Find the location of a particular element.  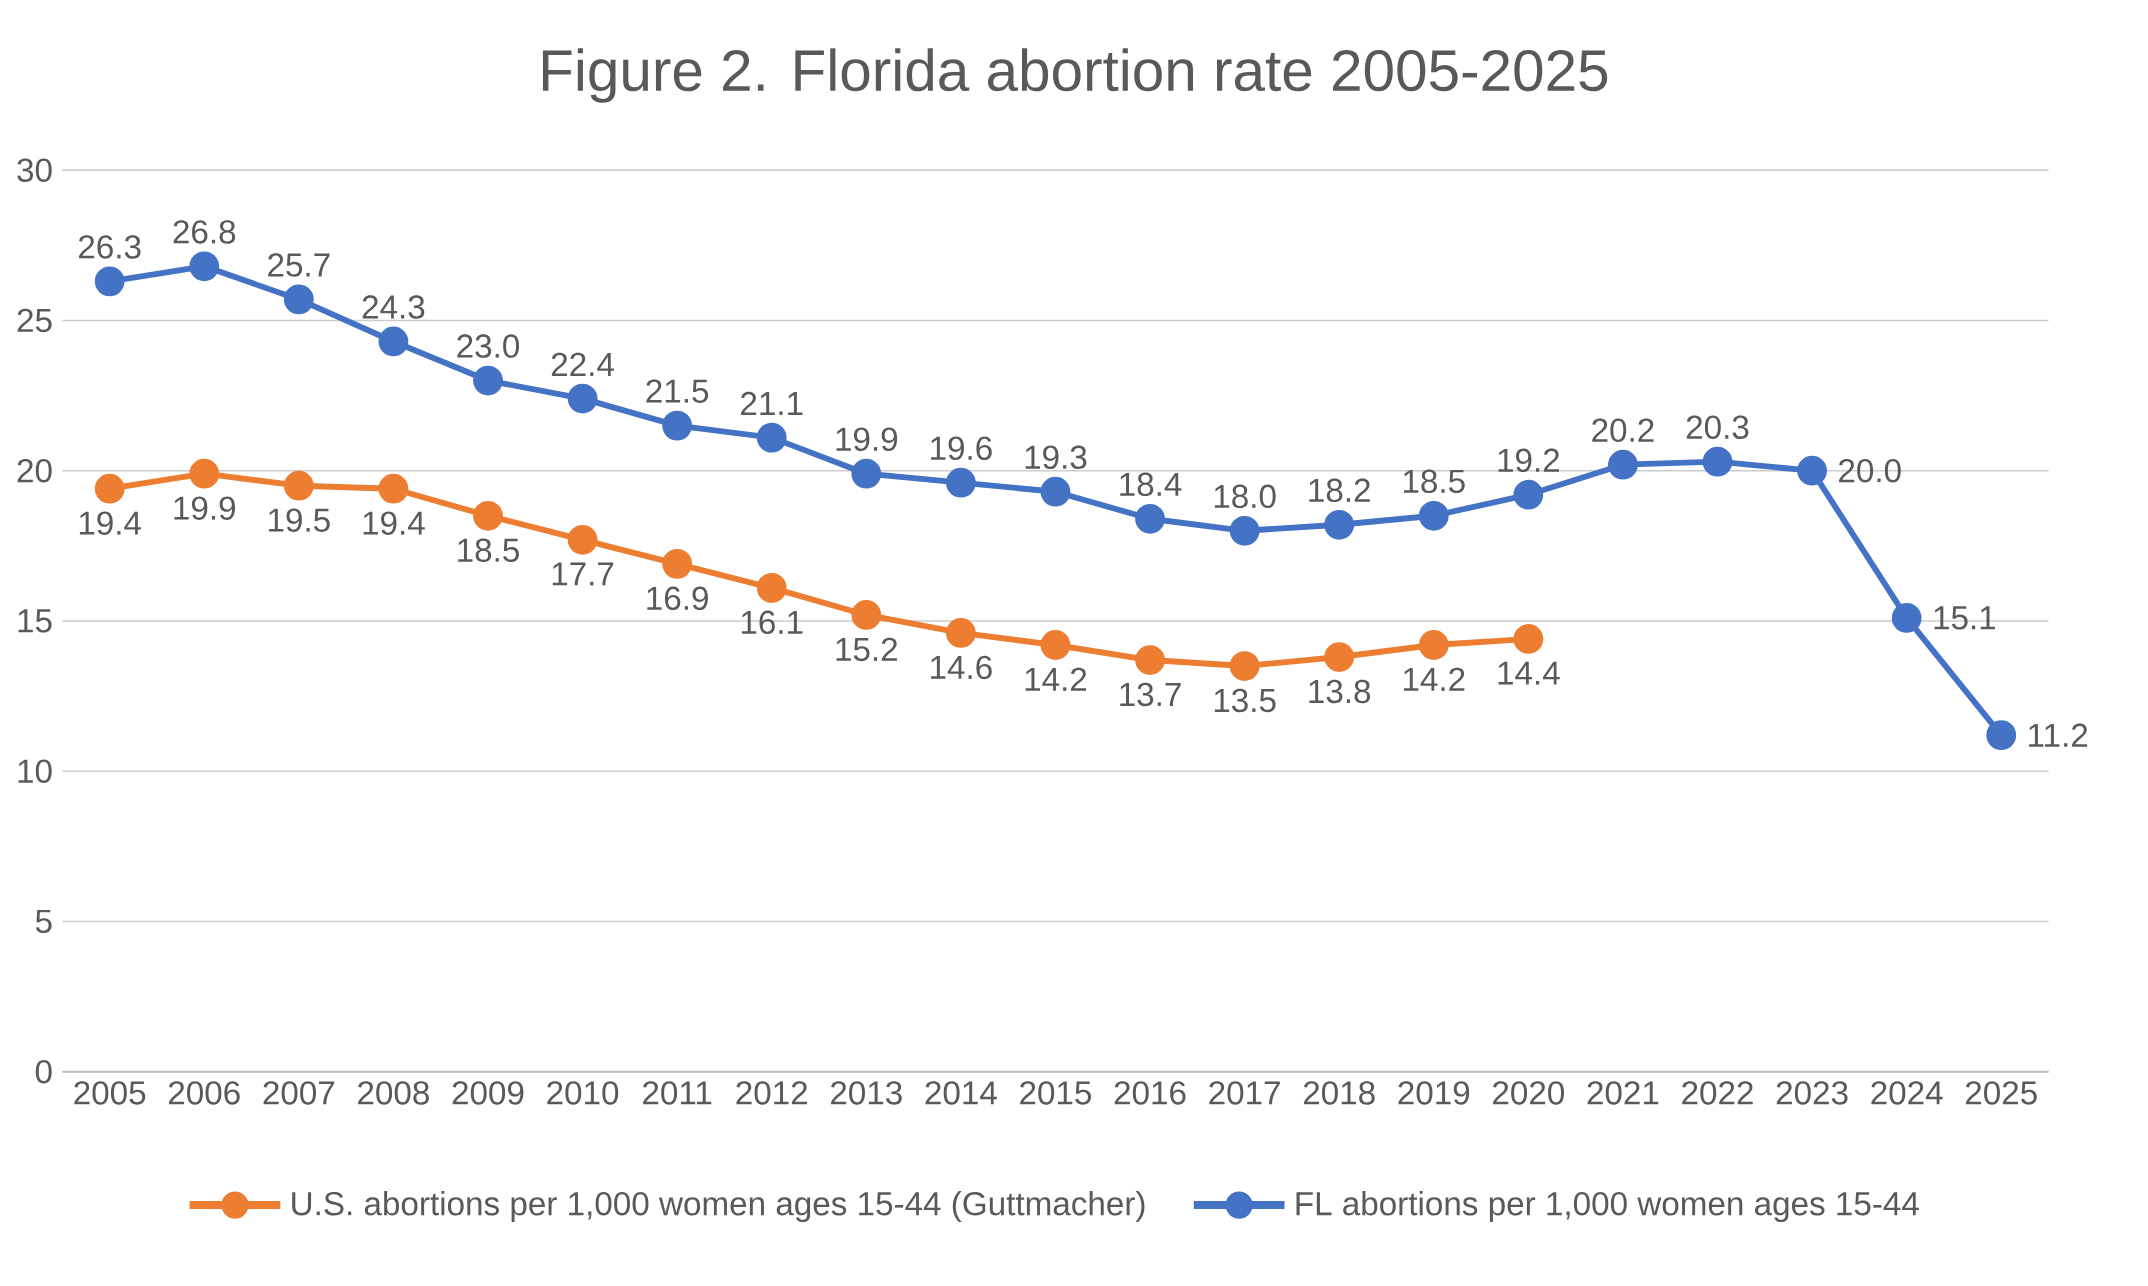

x-tick-label: 2025 is located at coordinates (2001, 1093).